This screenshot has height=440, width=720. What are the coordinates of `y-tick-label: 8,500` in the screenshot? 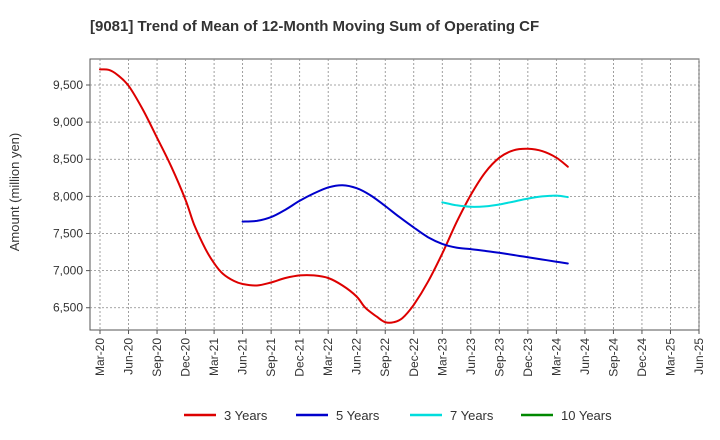 It's located at (68, 159).